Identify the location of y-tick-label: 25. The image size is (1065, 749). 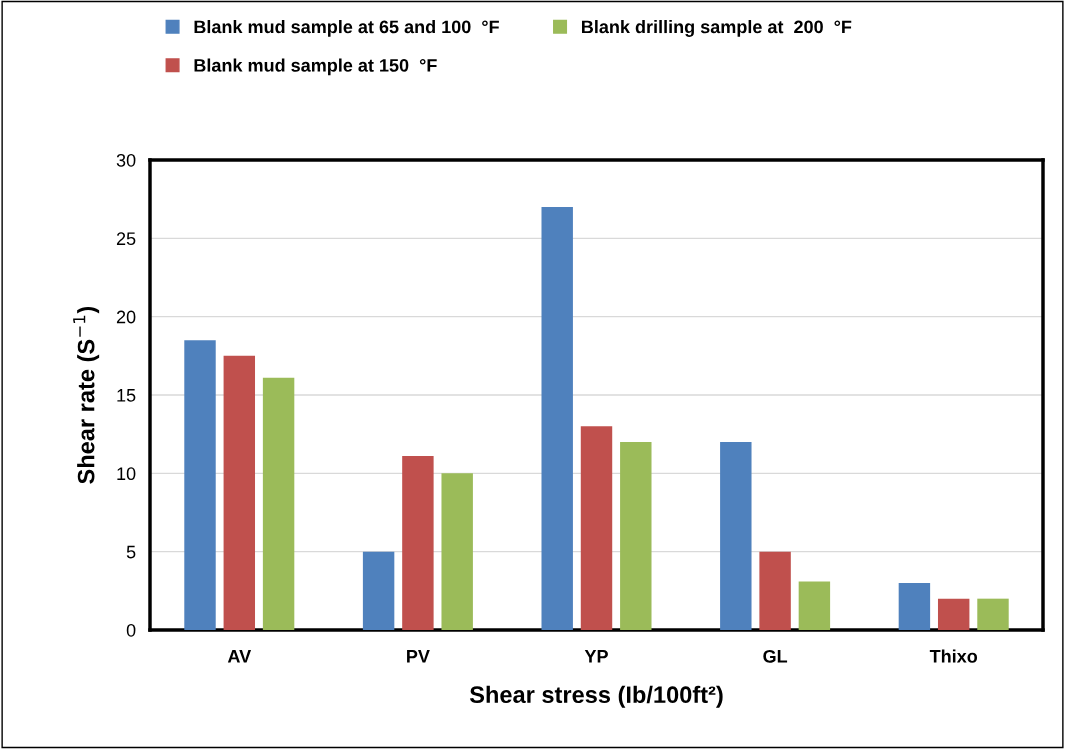
(126, 239).